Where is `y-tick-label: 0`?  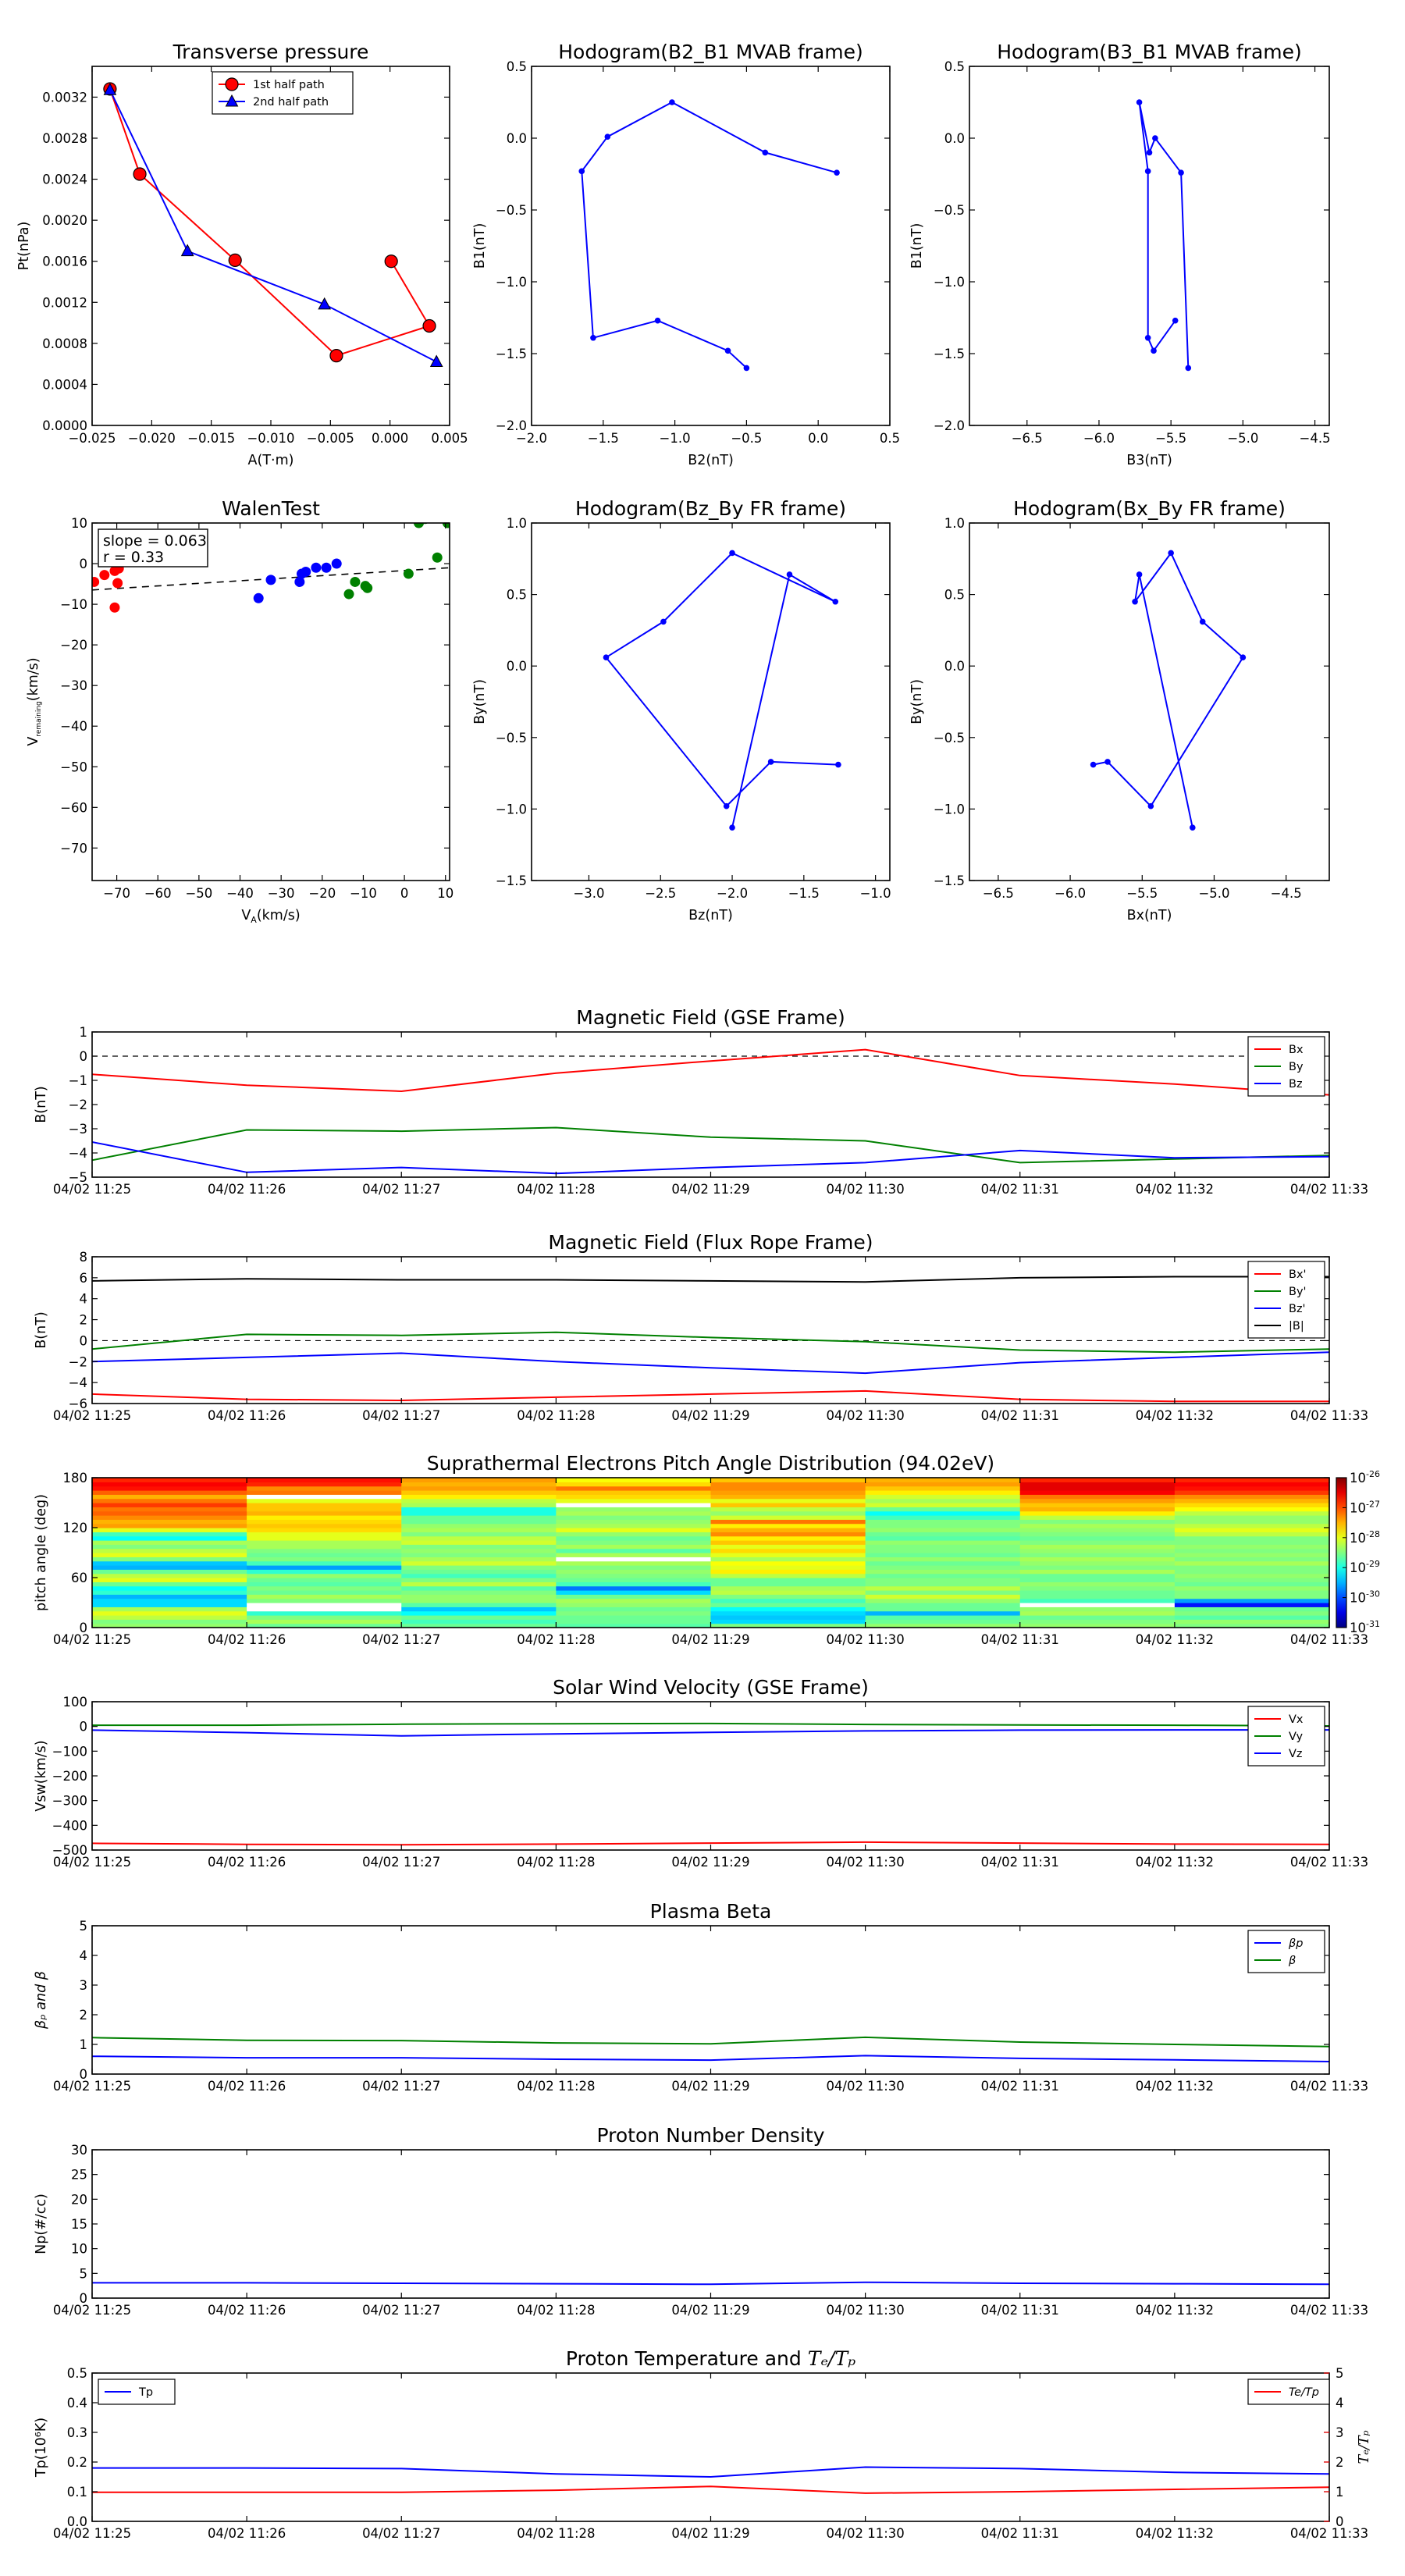 y-tick-label: 0 is located at coordinates (84, 2074).